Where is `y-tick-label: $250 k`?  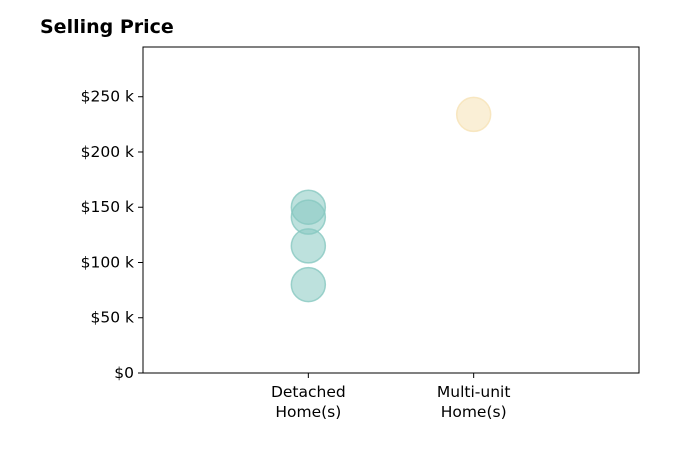 y-tick-label: $250 k is located at coordinates (107, 97).